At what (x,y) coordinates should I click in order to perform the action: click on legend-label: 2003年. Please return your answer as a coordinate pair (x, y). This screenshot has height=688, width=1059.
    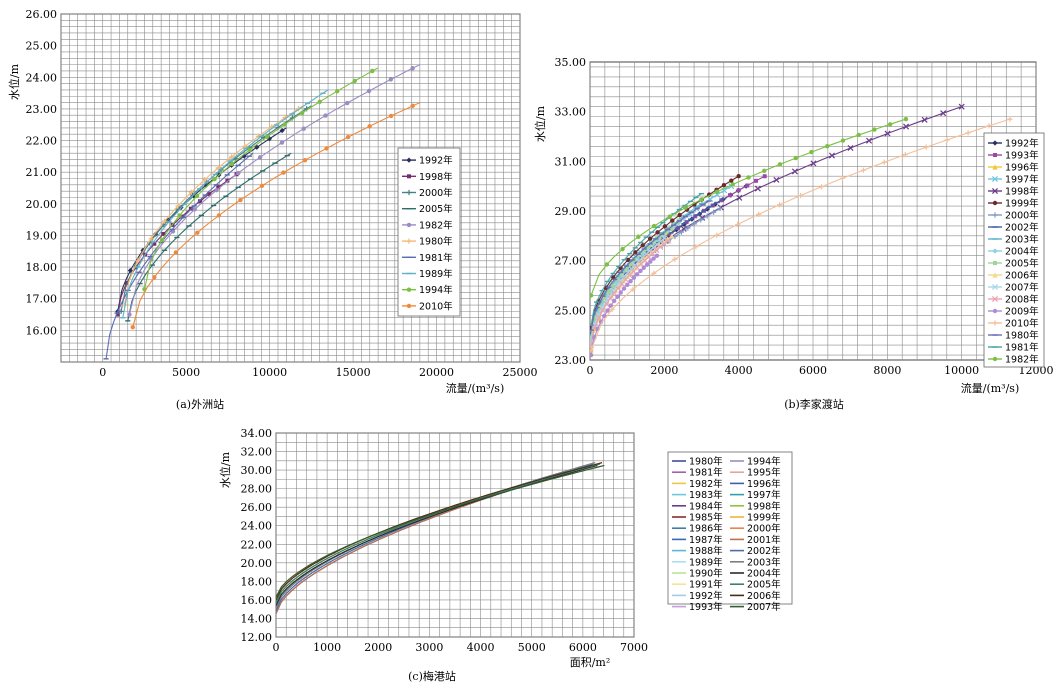
    Looking at the image, I should click on (1022, 240).